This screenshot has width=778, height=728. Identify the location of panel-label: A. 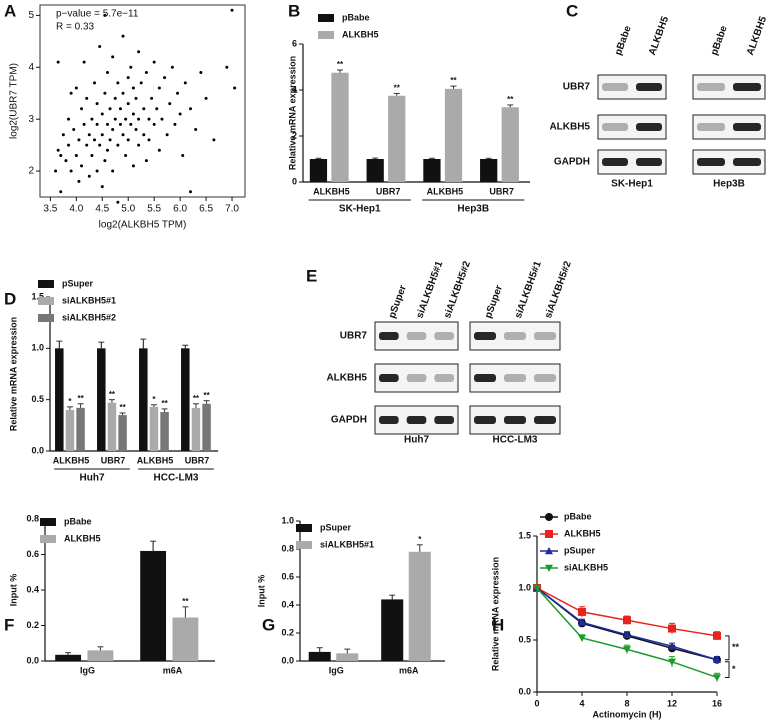
(10, 10).